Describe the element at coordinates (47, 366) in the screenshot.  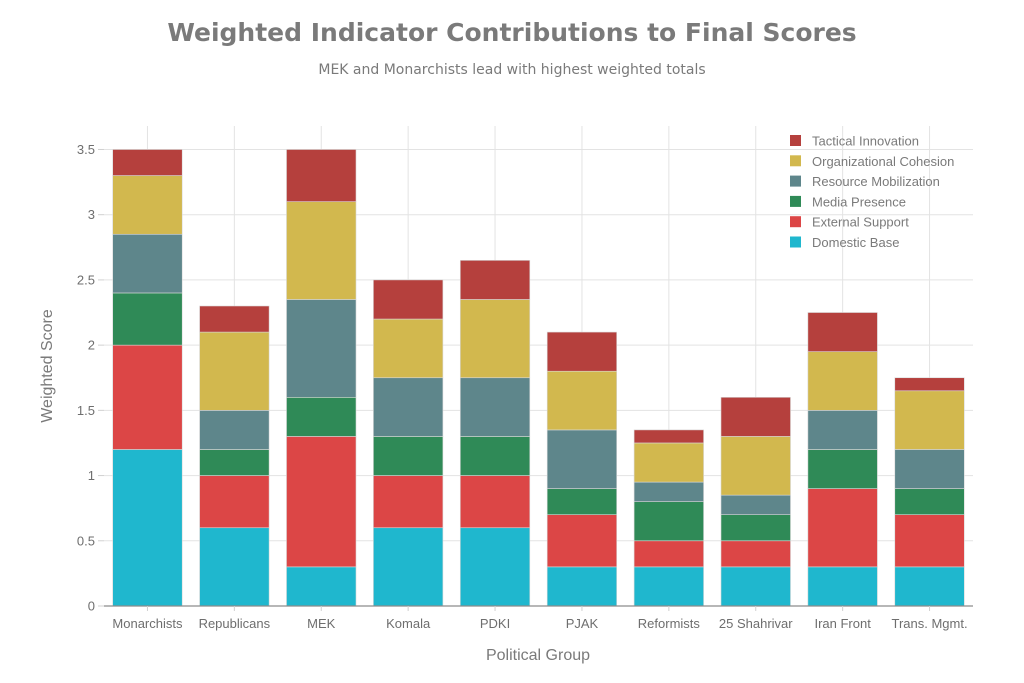
I see `y-axis-title: Weighted Score` at that location.